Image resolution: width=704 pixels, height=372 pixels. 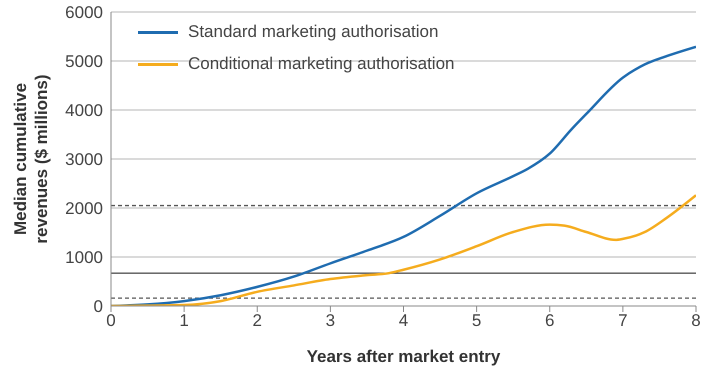 What do you see at coordinates (623, 320) in the screenshot?
I see `x-tick-label: 7` at bounding box center [623, 320].